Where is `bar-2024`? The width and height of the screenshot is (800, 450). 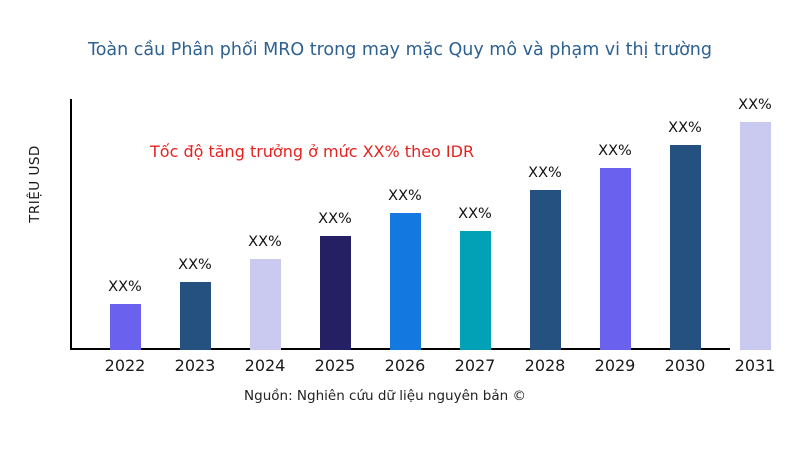 bar-2024 is located at coordinates (265, 304).